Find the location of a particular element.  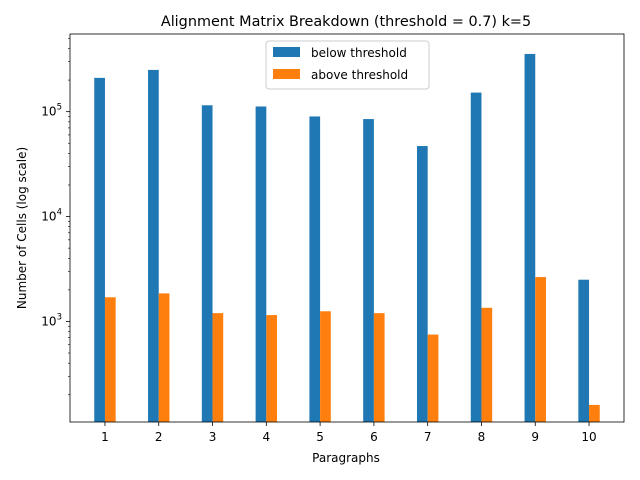

legend-label-below: below threshold is located at coordinates (359, 53).